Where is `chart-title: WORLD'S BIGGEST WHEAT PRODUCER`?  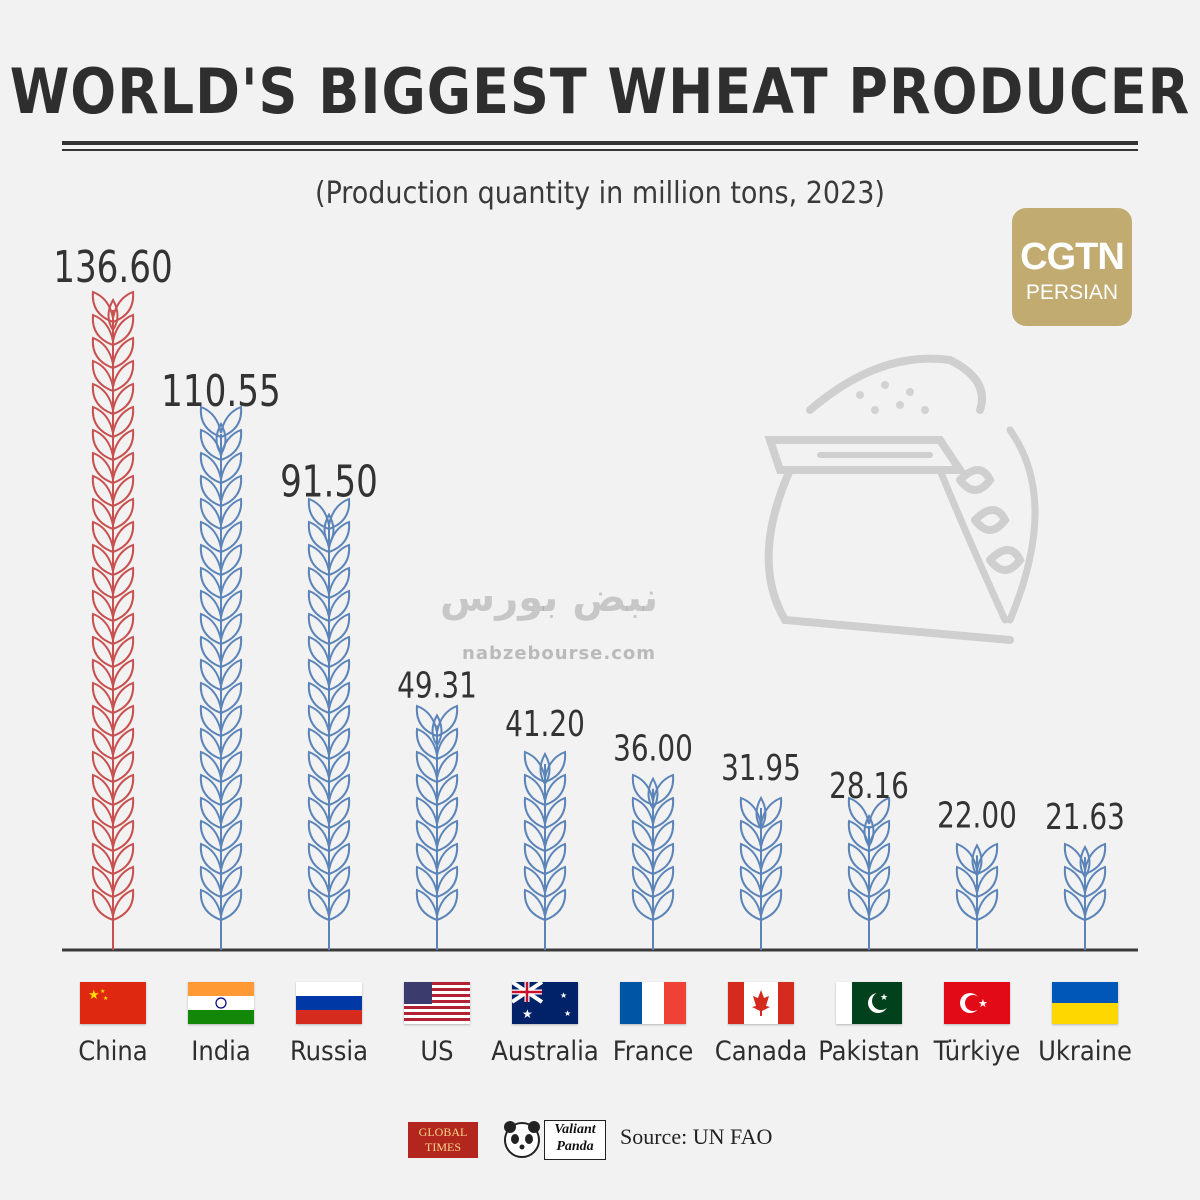
chart-title: WORLD'S BIGGEST WHEAT PRODUCER is located at coordinates (600, 91).